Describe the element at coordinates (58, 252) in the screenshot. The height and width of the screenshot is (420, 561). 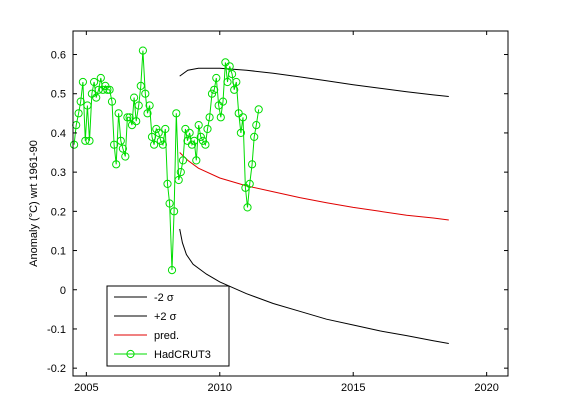
I see `y-tick-label: 0.1` at that location.